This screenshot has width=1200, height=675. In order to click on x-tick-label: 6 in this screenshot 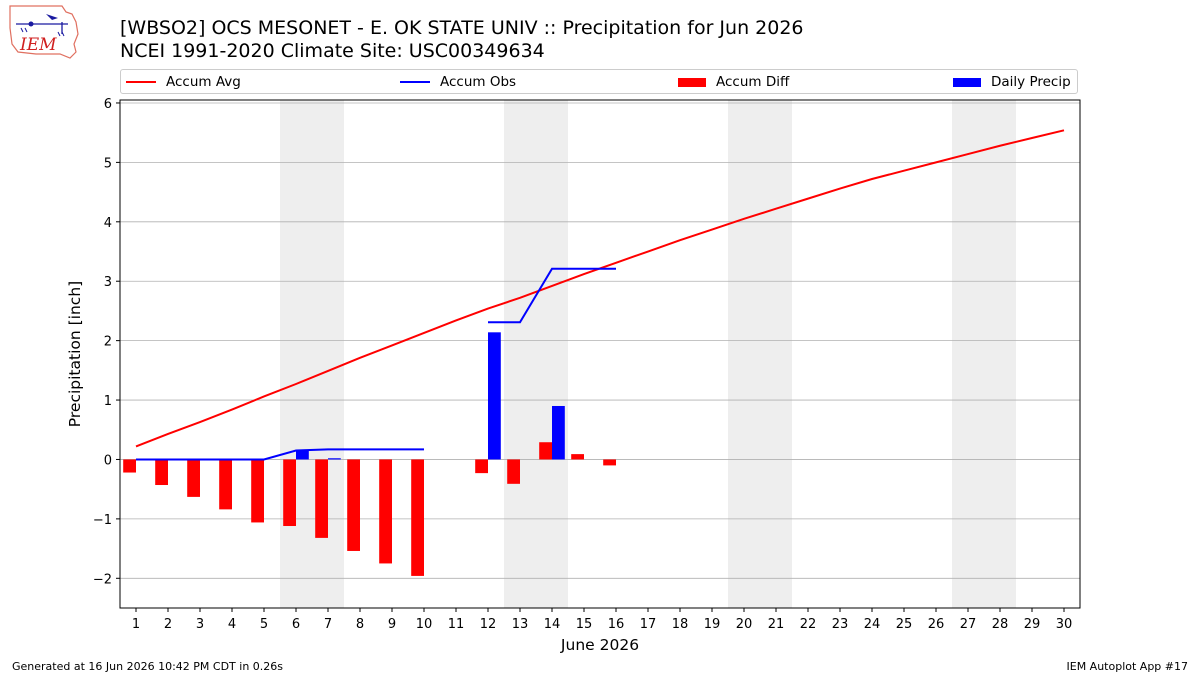, I will do `click(296, 624)`.